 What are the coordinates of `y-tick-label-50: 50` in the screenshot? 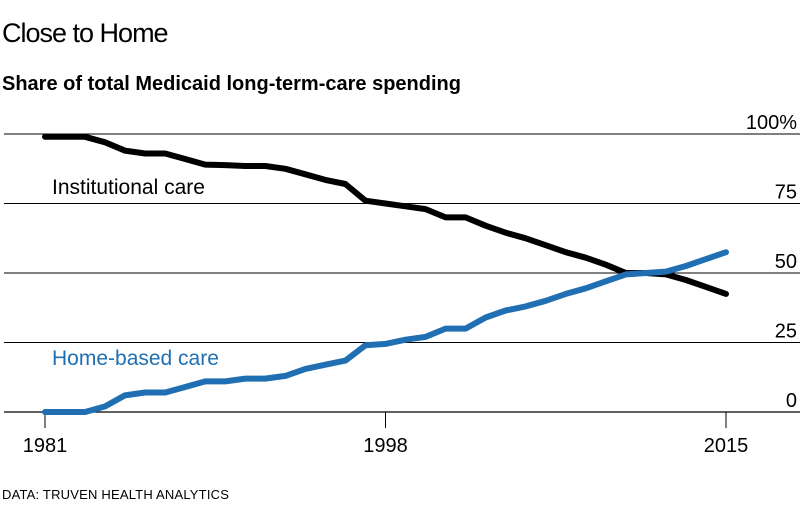 It's located at (786, 262).